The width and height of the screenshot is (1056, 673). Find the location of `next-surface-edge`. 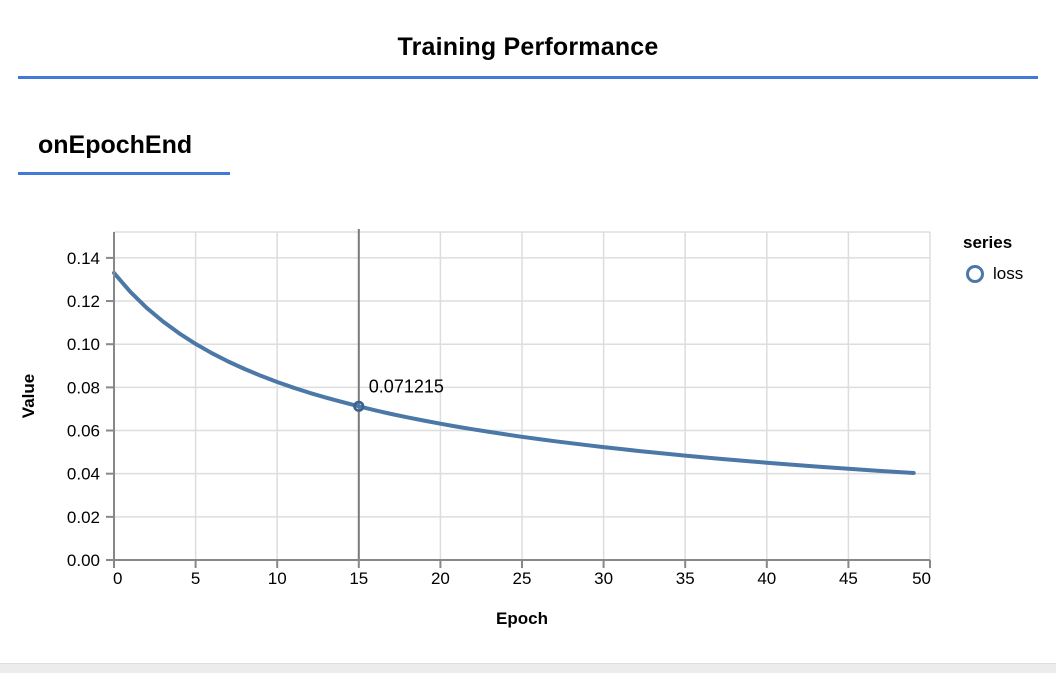

next-surface-edge is located at coordinates (528, 668).